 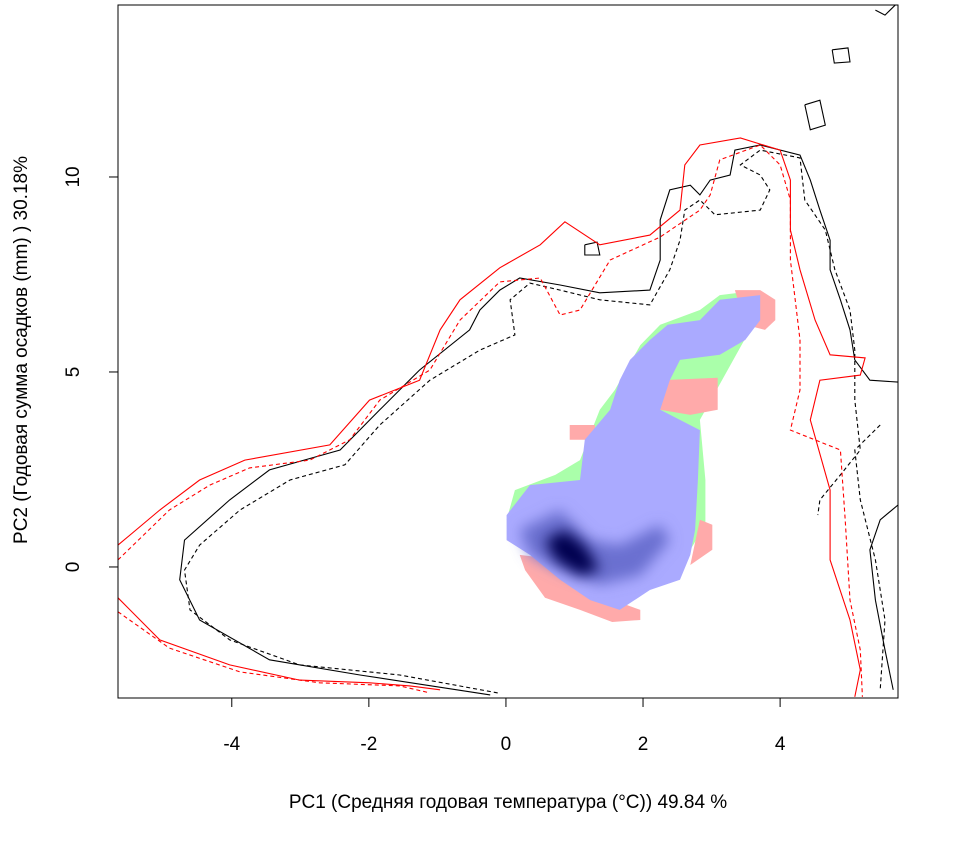 I want to click on x-tick-label: 0, so click(x=506, y=744).